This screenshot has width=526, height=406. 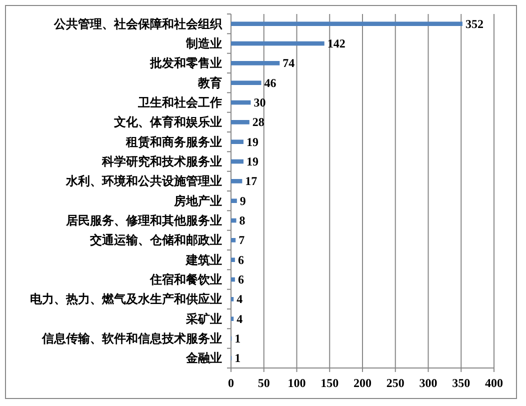 I want to click on data-label: 46, so click(x=270, y=83).